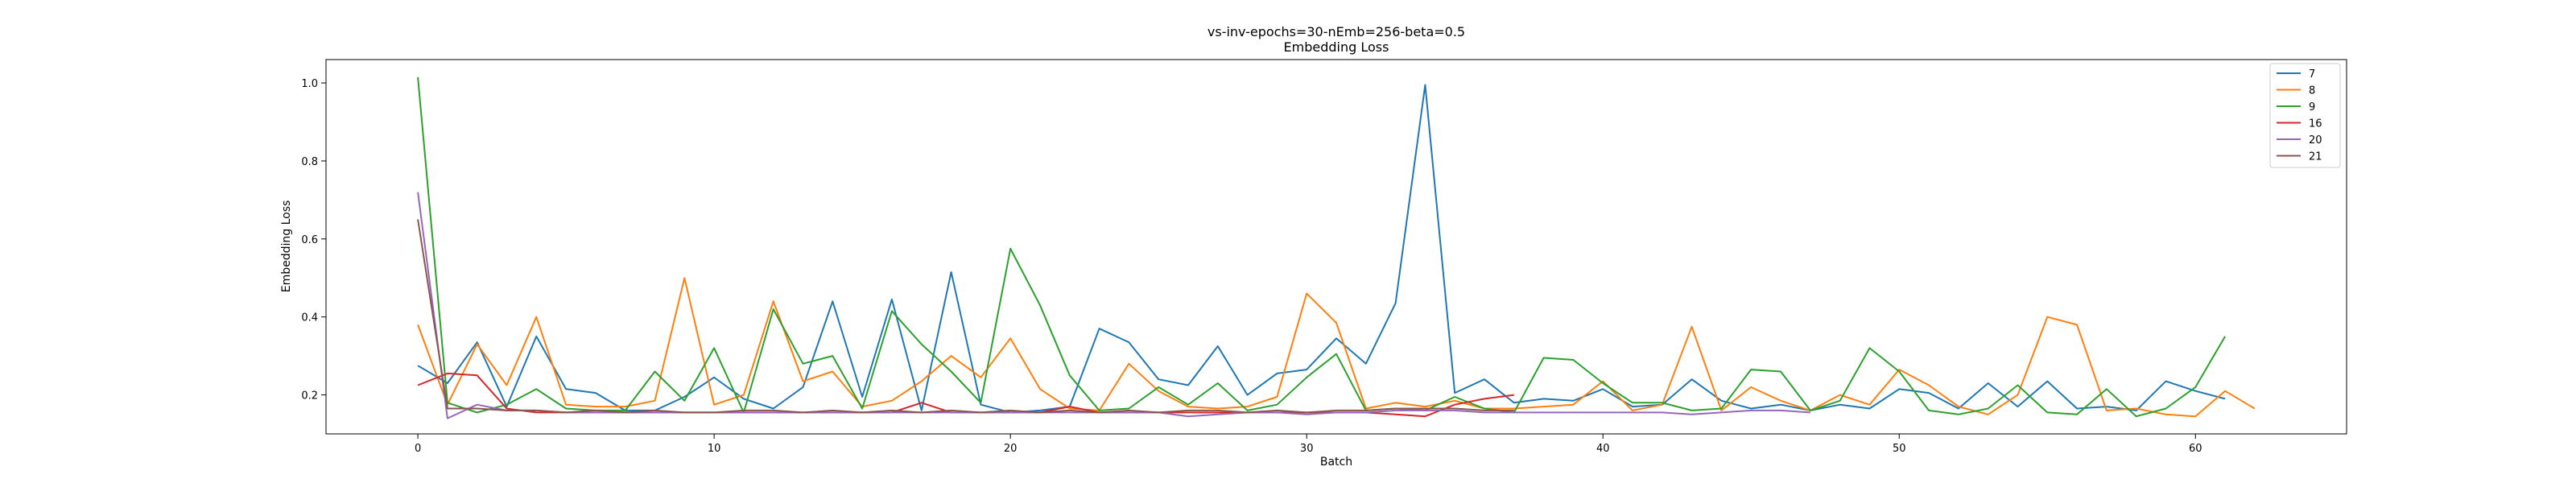 The height and width of the screenshot is (483, 2576). Describe the element at coordinates (309, 396) in the screenshot. I see `y-tick-label: 0.2` at that location.